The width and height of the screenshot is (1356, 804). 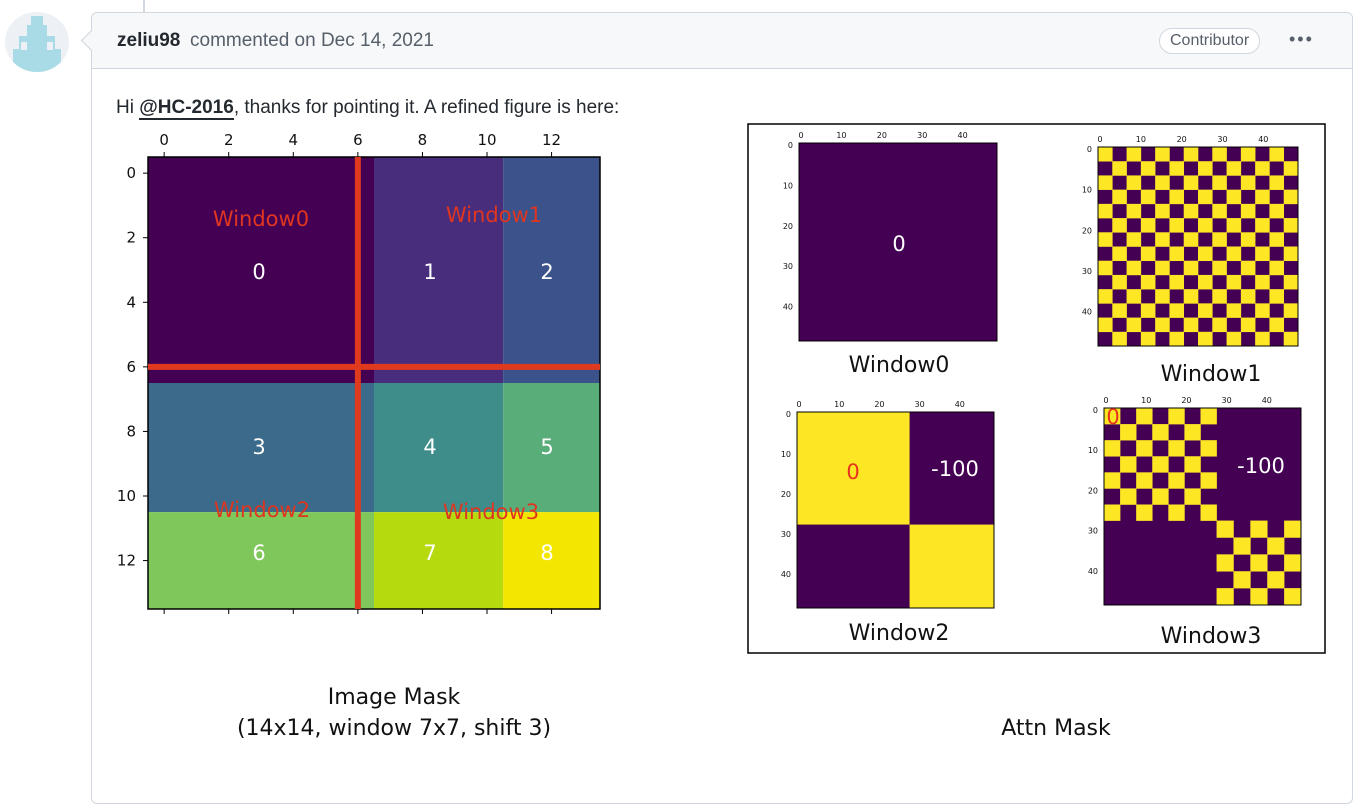 I want to click on author-link: zeliu98, so click(x=149, y=40).